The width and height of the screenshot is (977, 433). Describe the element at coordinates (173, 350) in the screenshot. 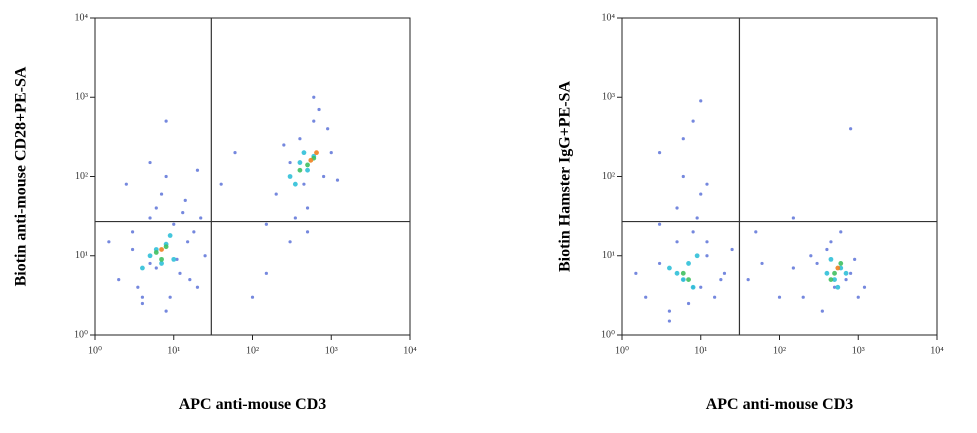

I see `x-tick-label: 10¹` at that location.